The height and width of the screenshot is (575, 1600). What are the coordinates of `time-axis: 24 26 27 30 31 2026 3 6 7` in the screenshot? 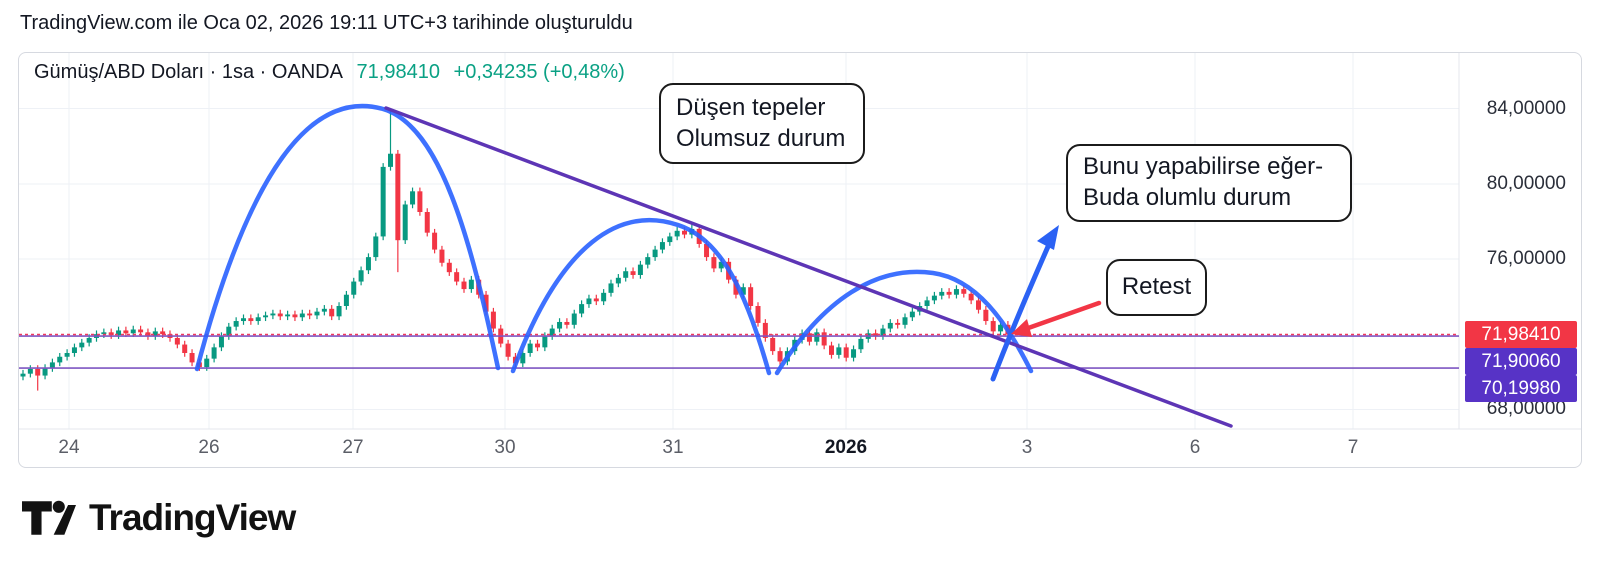 It's located at (739, 449).